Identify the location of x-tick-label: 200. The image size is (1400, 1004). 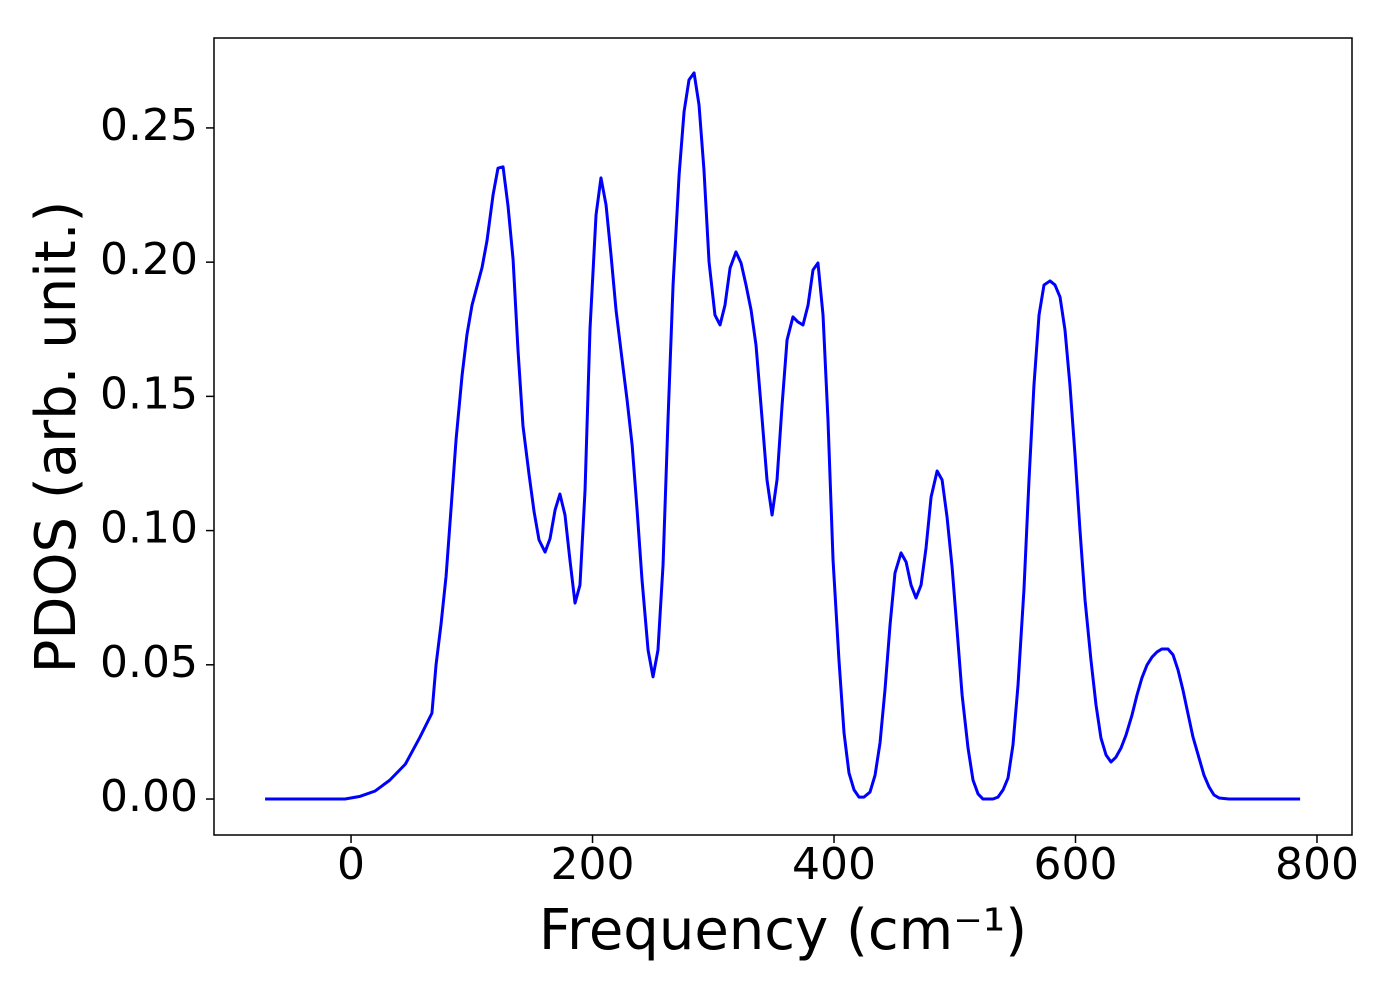
(593, 864).